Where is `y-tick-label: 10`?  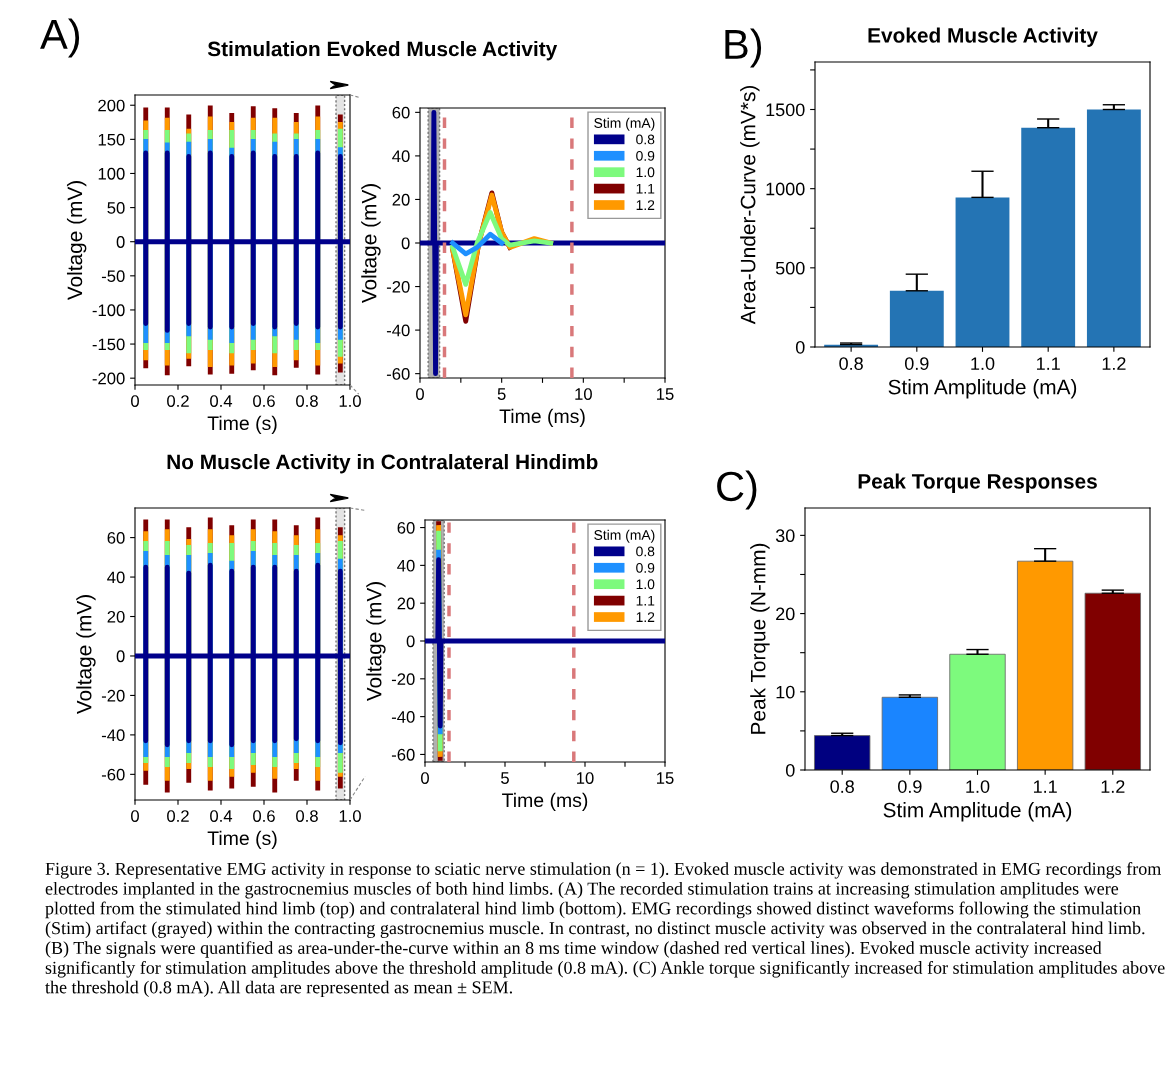 y-tick-label: 10 is located at coordinates (785, 692).